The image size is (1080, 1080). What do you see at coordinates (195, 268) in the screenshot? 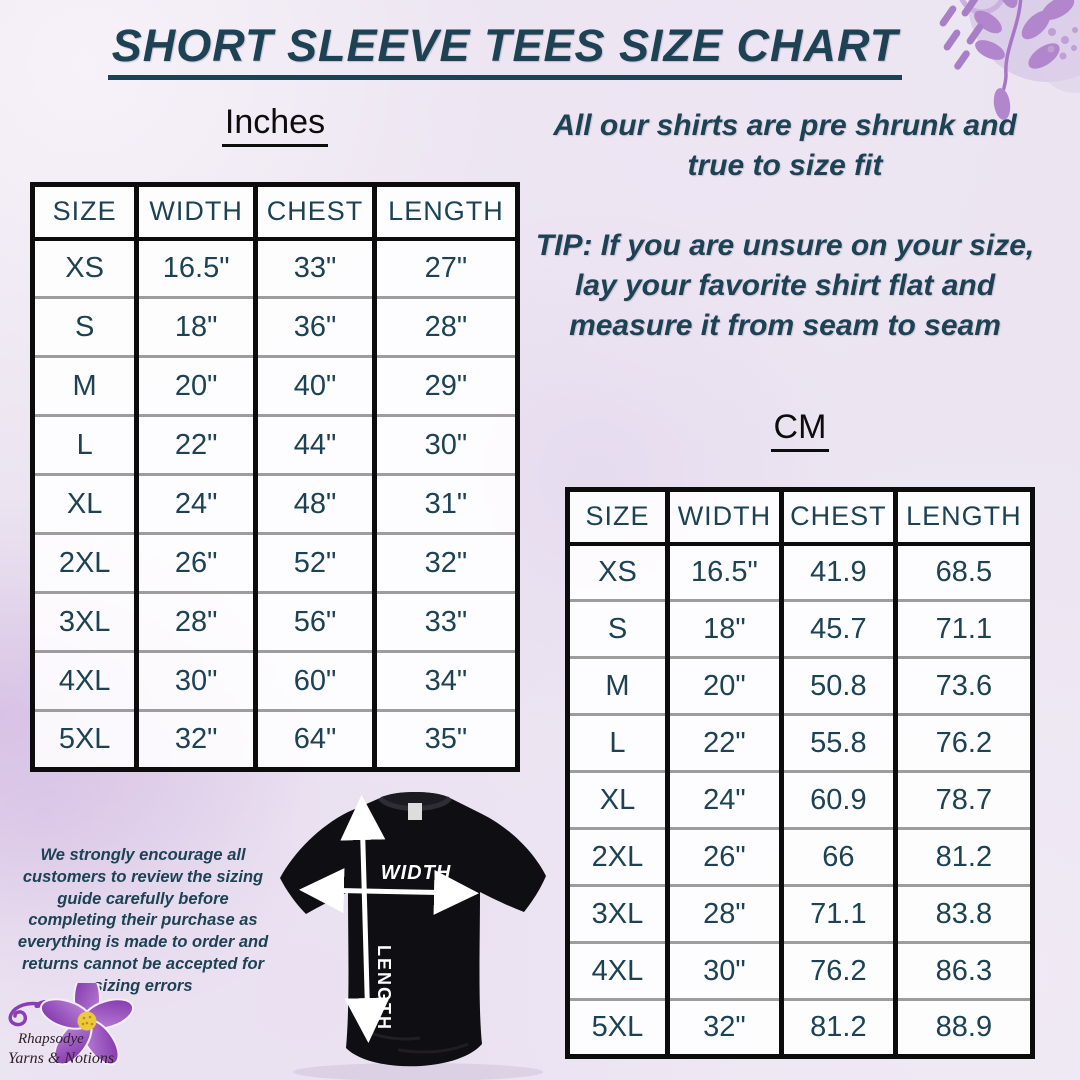
I see `table-cell: 16.5"` at bounding box center [195, 268].